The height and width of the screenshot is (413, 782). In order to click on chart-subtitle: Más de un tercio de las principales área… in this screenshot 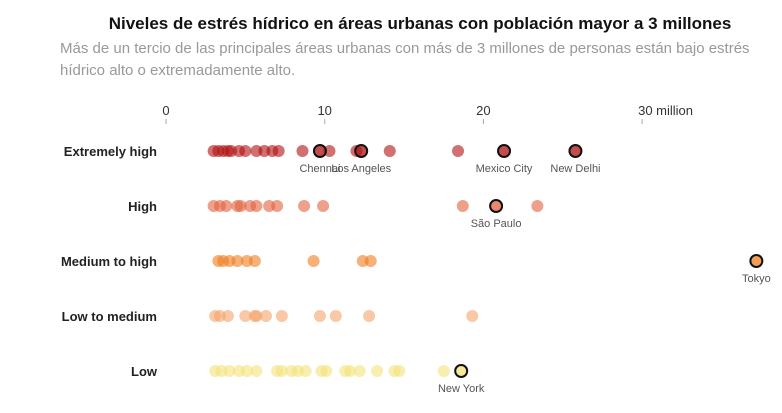, I will do `click(405, 59)`.